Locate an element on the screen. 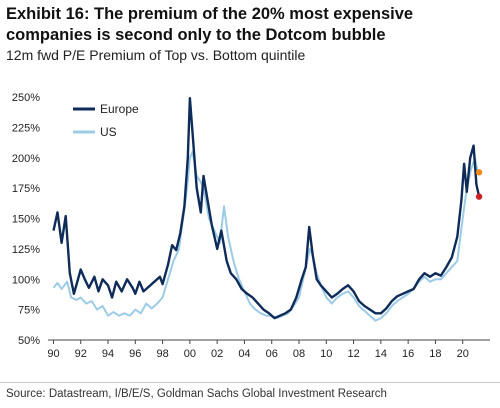 This screenshot has width=500, height=408. x-tick-label: 96 is located at coordinates (135, 354).